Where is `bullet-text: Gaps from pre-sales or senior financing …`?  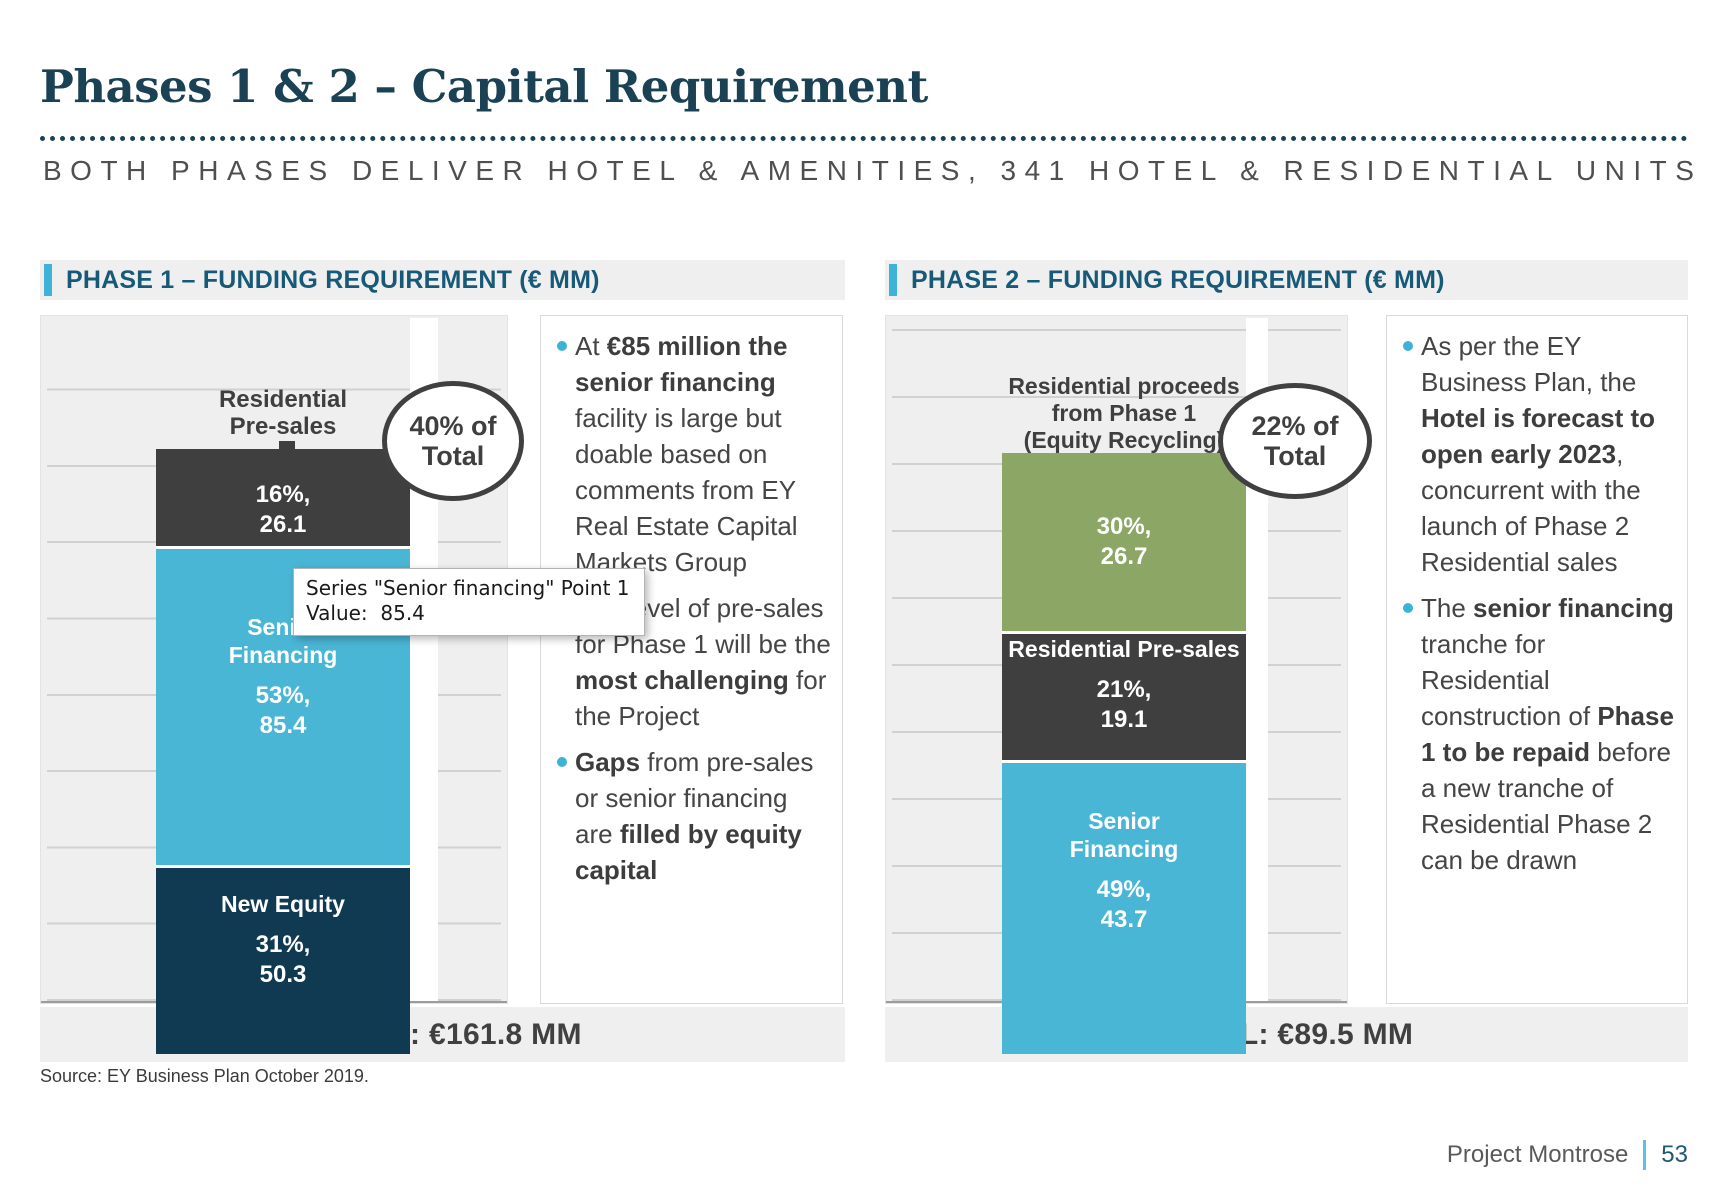
bullet-text: Gaps from pre-sales or senior financing … is located at coordinates (694, 816).